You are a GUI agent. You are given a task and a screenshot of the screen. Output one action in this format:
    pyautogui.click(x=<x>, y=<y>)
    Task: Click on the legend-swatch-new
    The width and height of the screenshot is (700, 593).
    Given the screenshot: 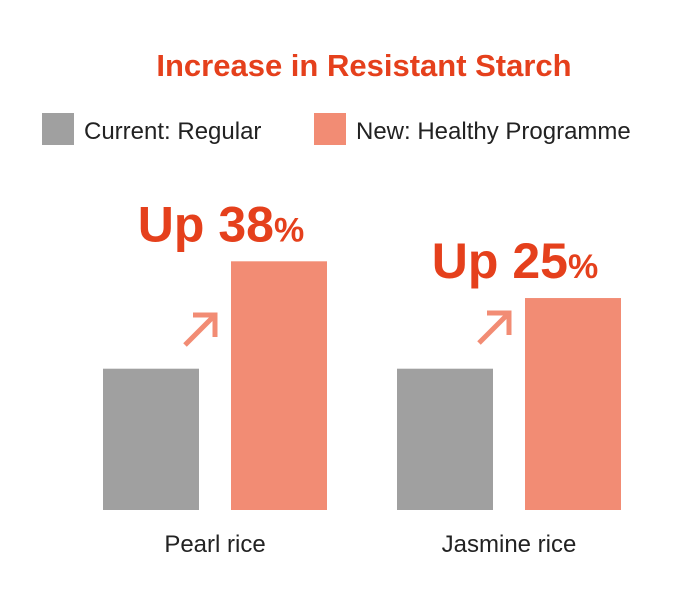 What is the action you would take?
    pyautogui.click(x=330, y=129)
    